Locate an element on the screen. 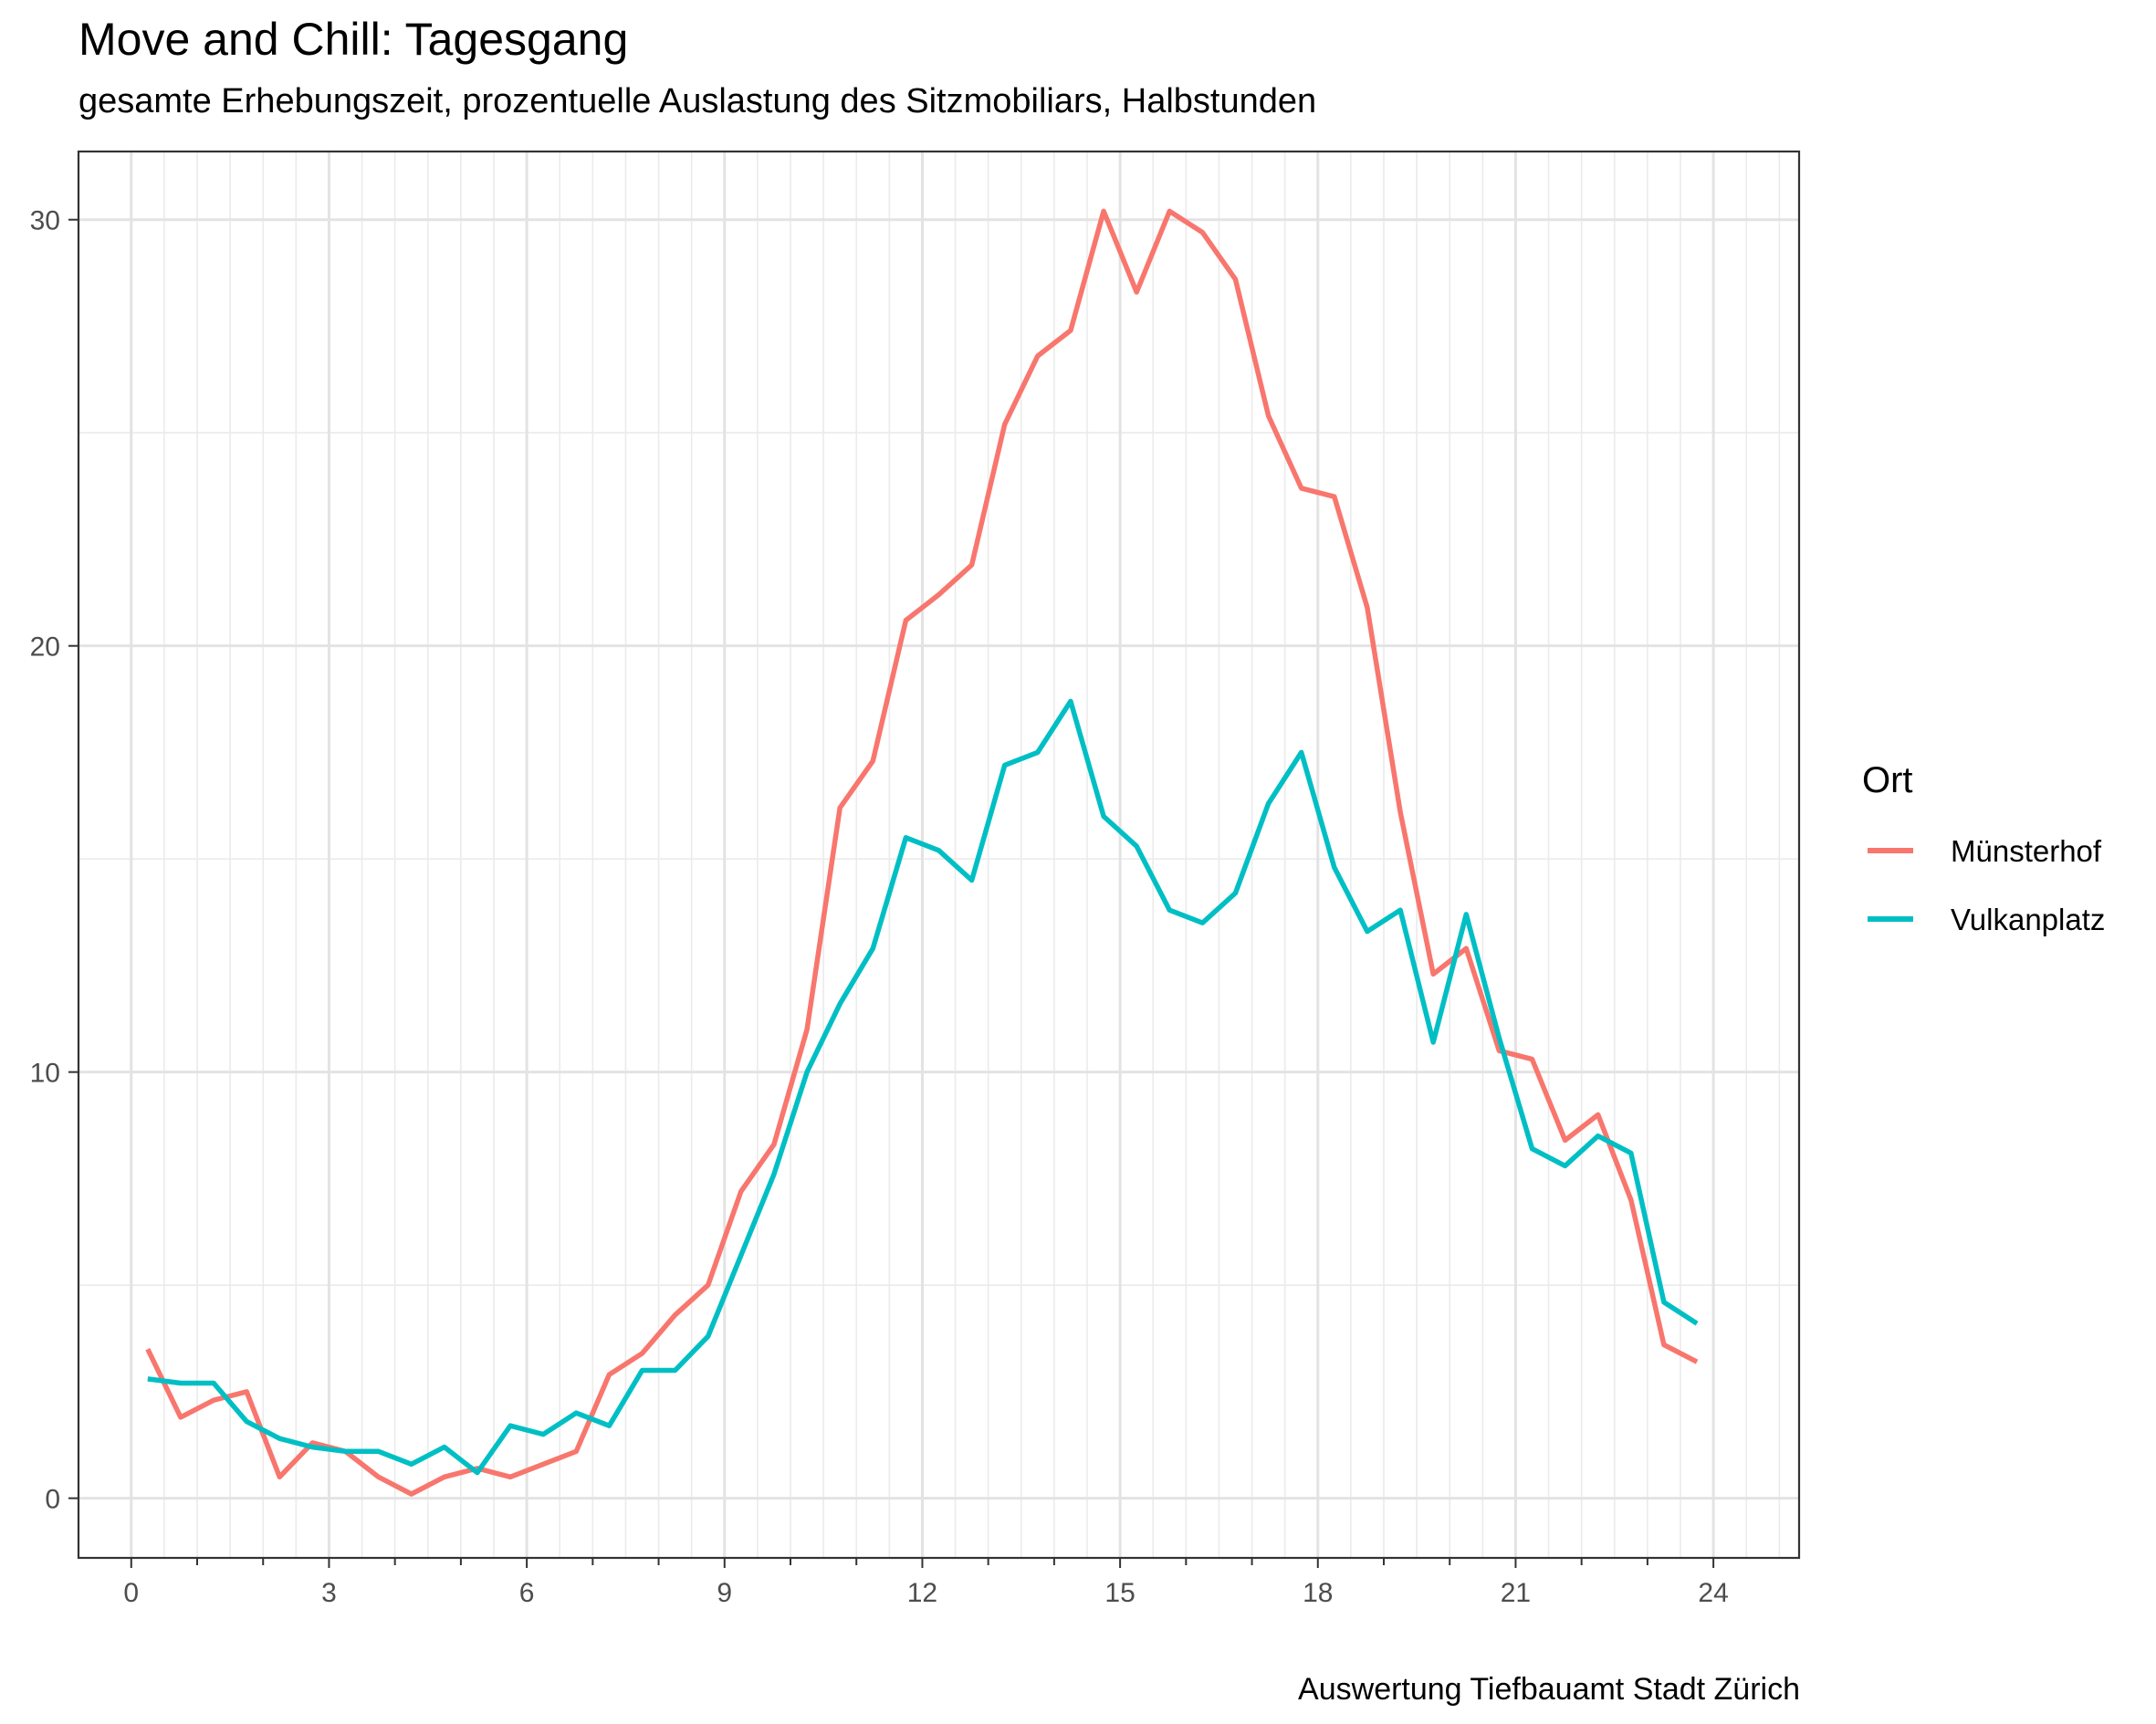  x-tick-label: 15 is located at coordinates (1119, 1593).